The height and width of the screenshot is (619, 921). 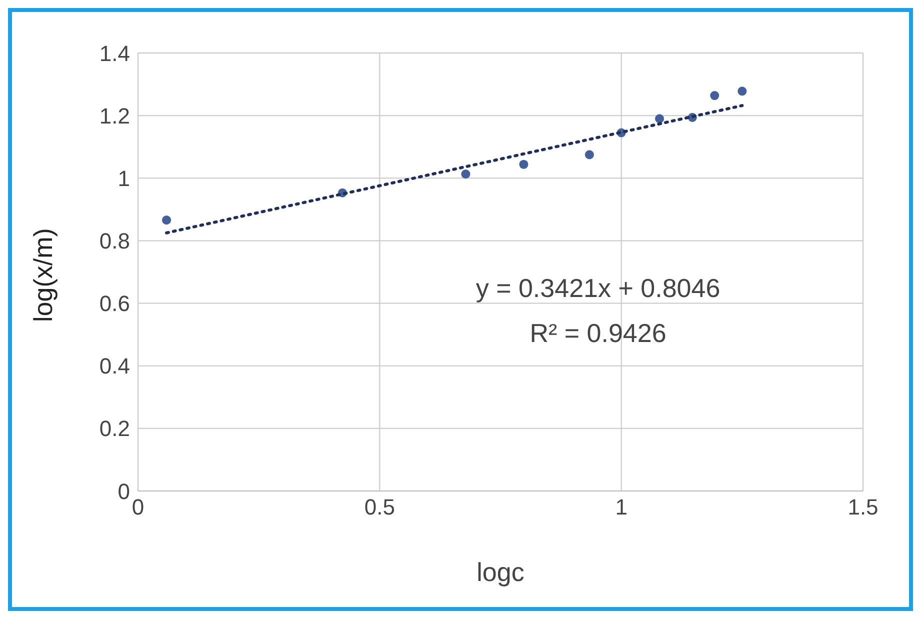 What do you see at coordinates (598, 333) in the screenshot?
I see `annotation: R² = 0.9426` at bounding box center [598, 333].